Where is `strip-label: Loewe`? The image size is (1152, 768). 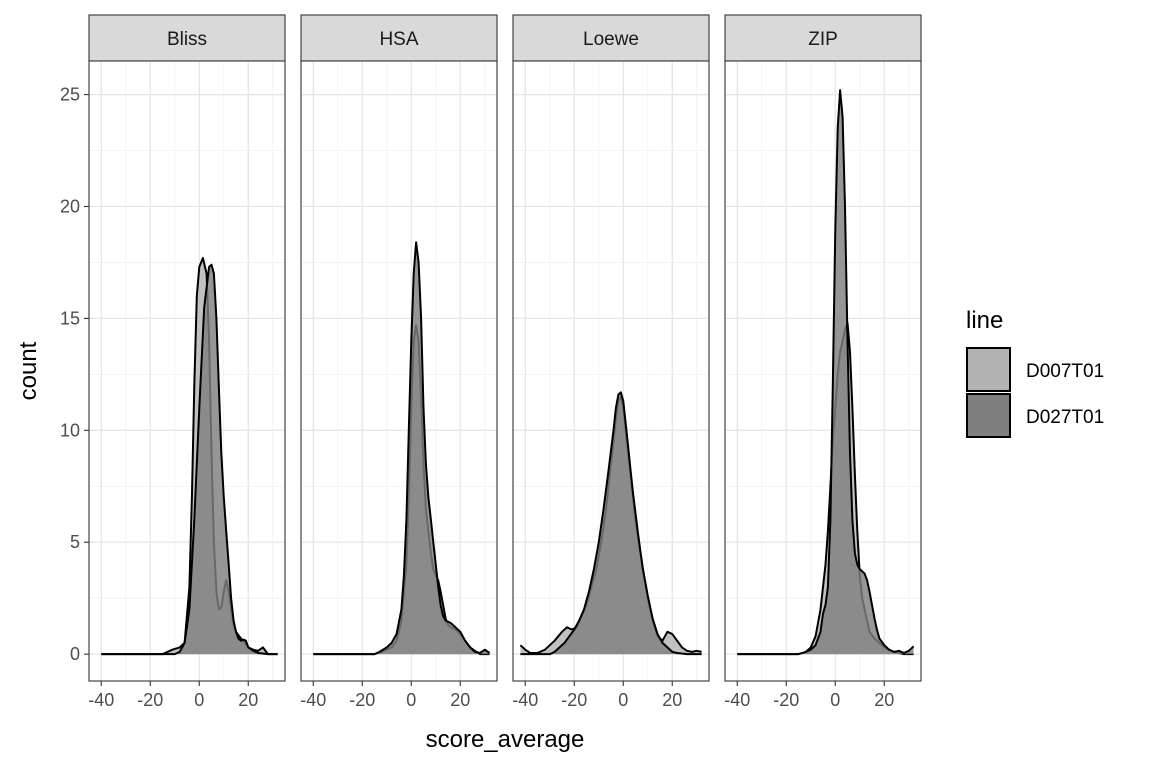
strip-label: Loewe is located at coordinates (611, 39).